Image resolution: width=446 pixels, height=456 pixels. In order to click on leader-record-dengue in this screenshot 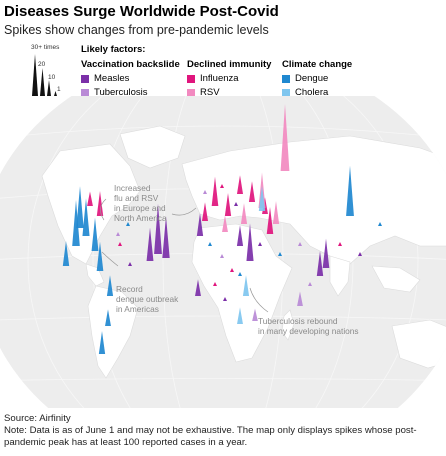, I will do `click(110, 259)`.